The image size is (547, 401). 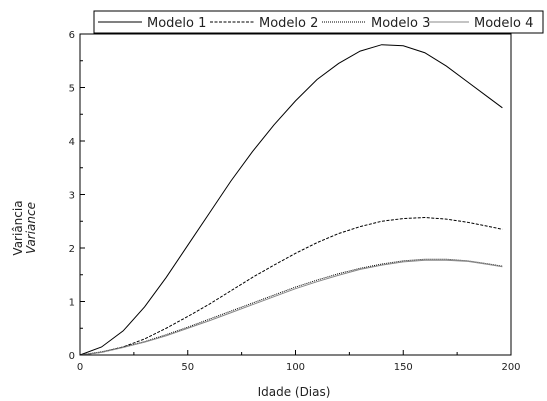 I want to click on y-tick-label: 3, so click(x=72, y=196).